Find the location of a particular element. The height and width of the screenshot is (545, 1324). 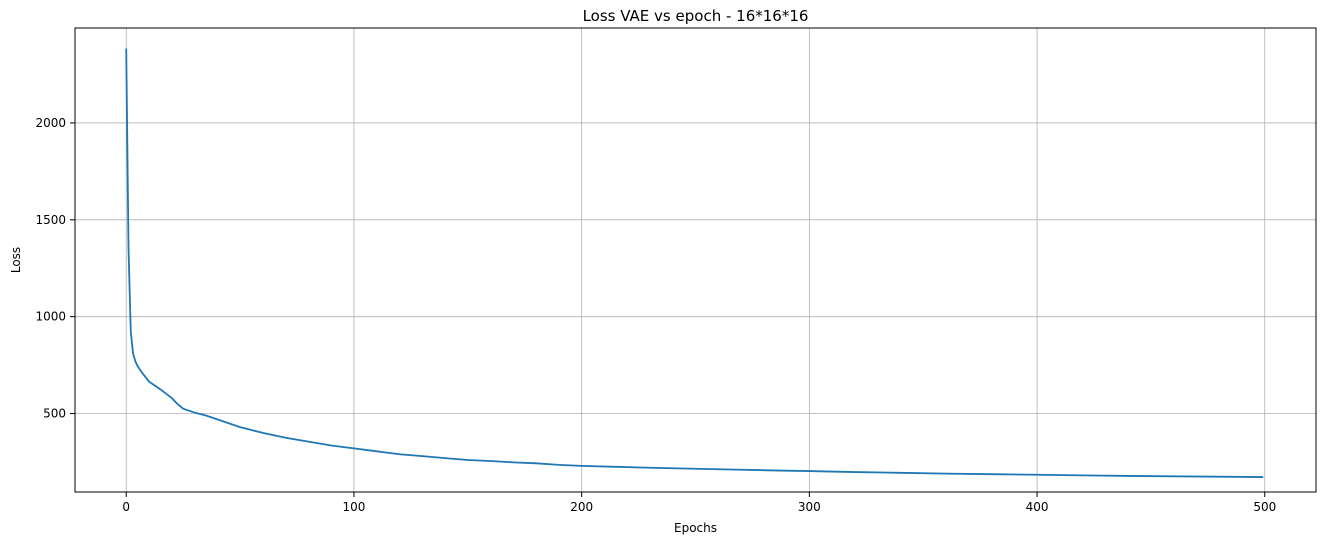

y-tick-label: 1500 is located at coordinates (50, 220).